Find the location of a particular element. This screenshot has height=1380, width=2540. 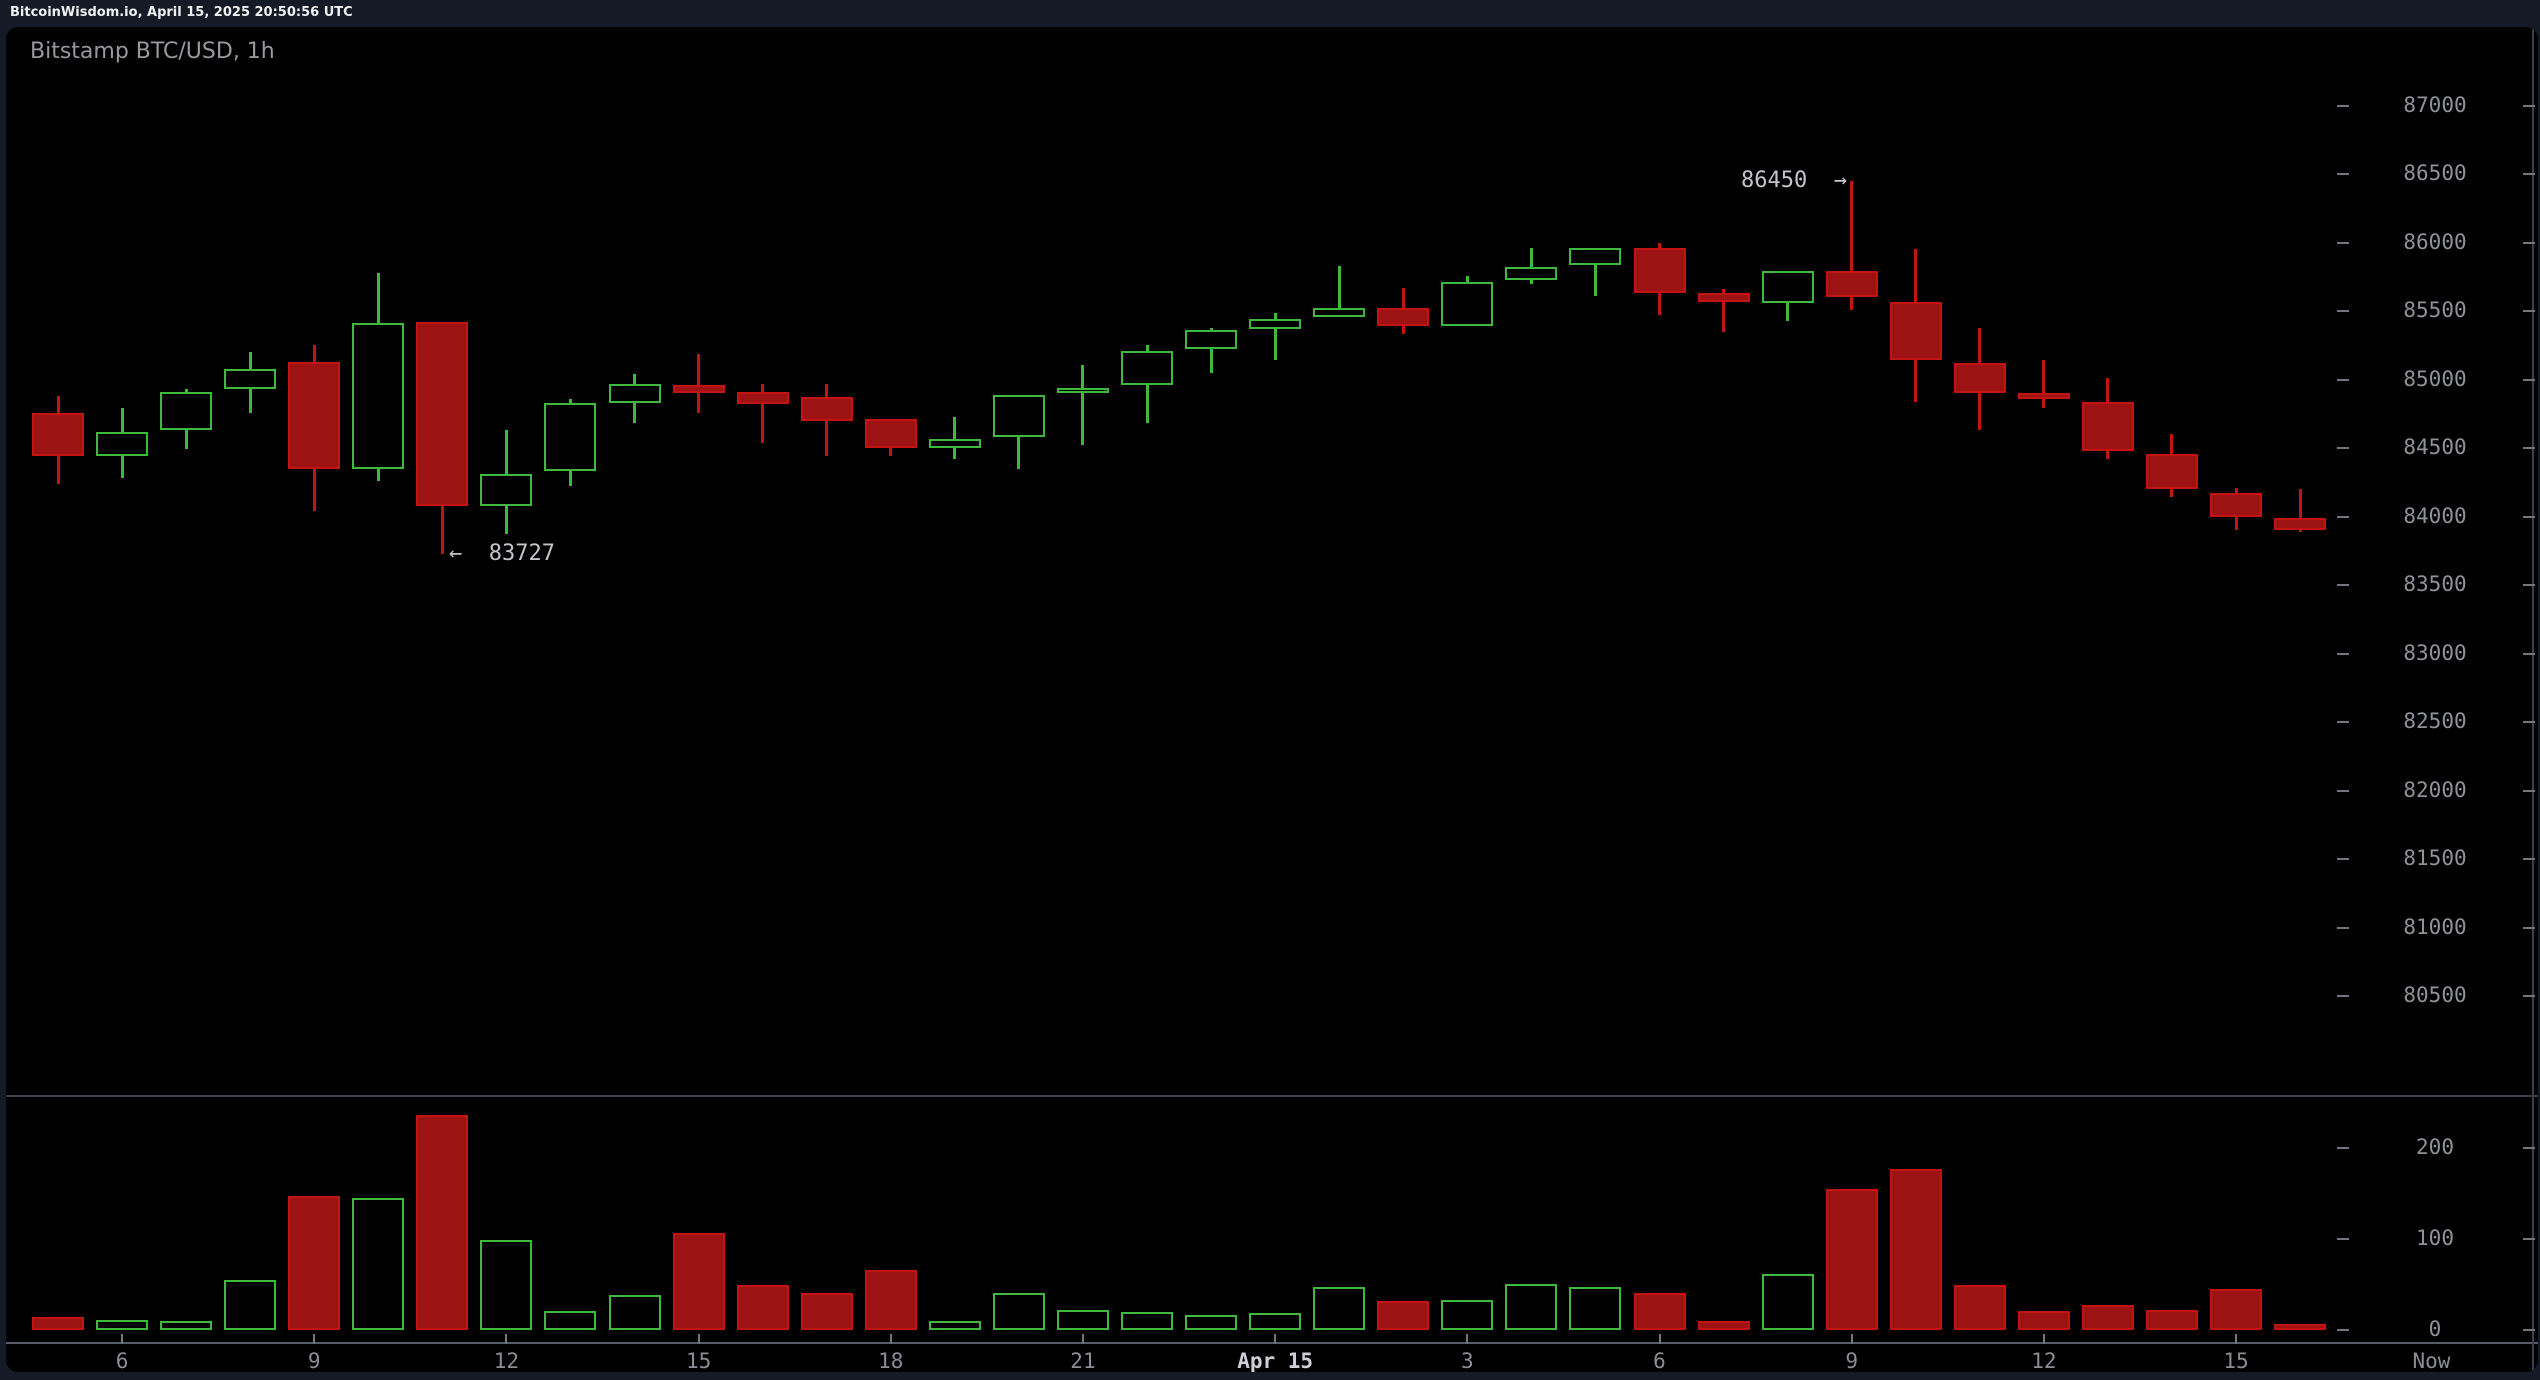

candle-upper-wick-down is located at coordinates (1724, 291).